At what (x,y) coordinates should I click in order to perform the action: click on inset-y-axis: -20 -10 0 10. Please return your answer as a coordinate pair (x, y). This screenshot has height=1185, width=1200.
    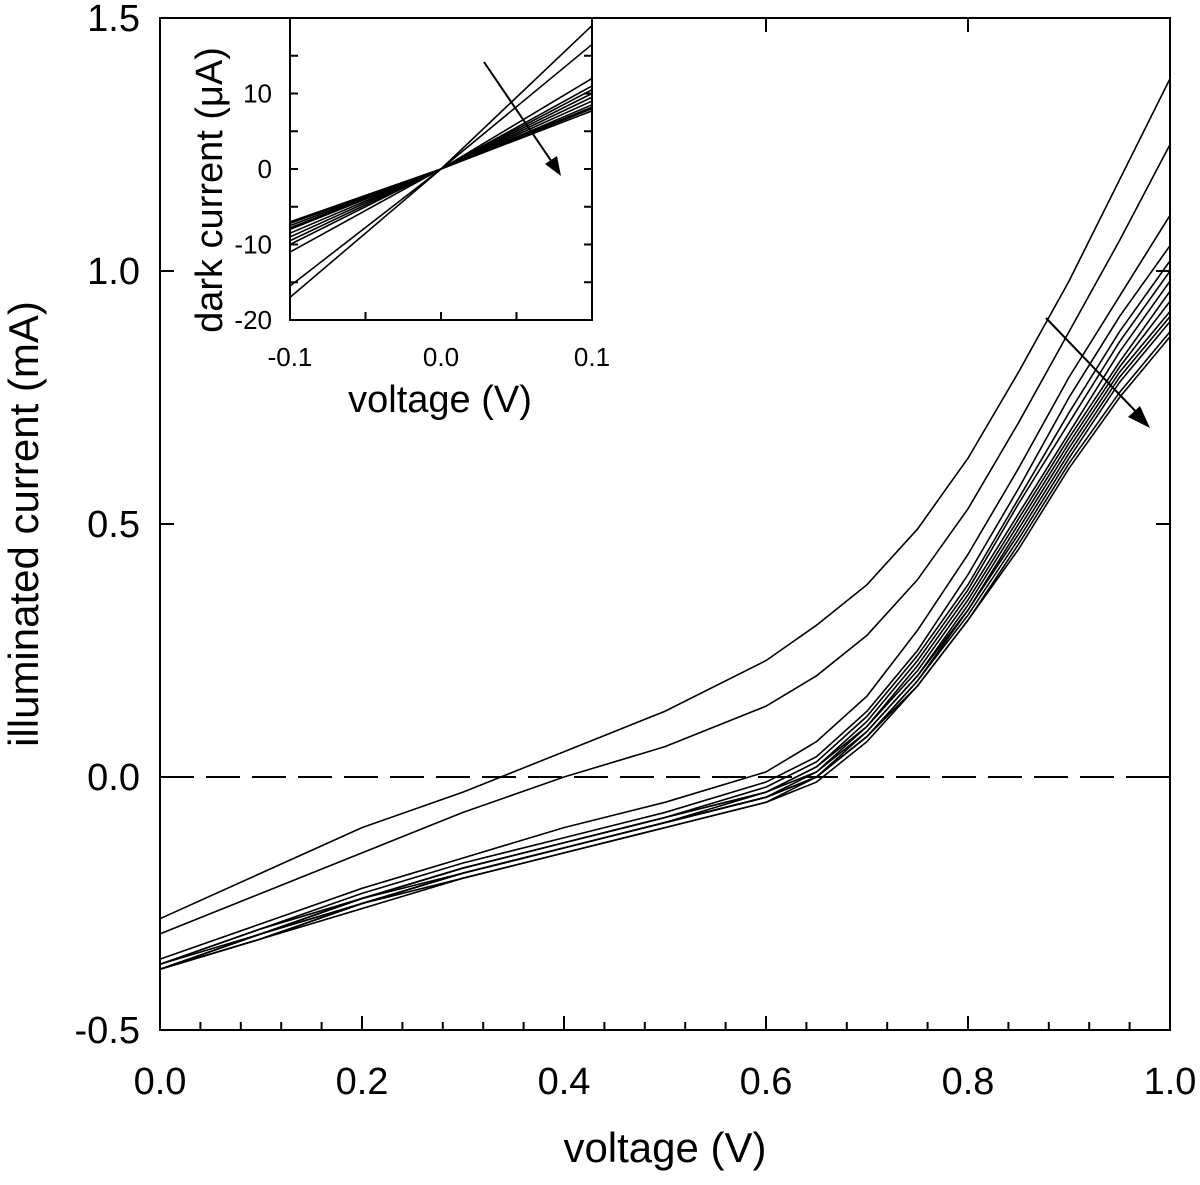
    Looking at the image, I should click on (413, 194).